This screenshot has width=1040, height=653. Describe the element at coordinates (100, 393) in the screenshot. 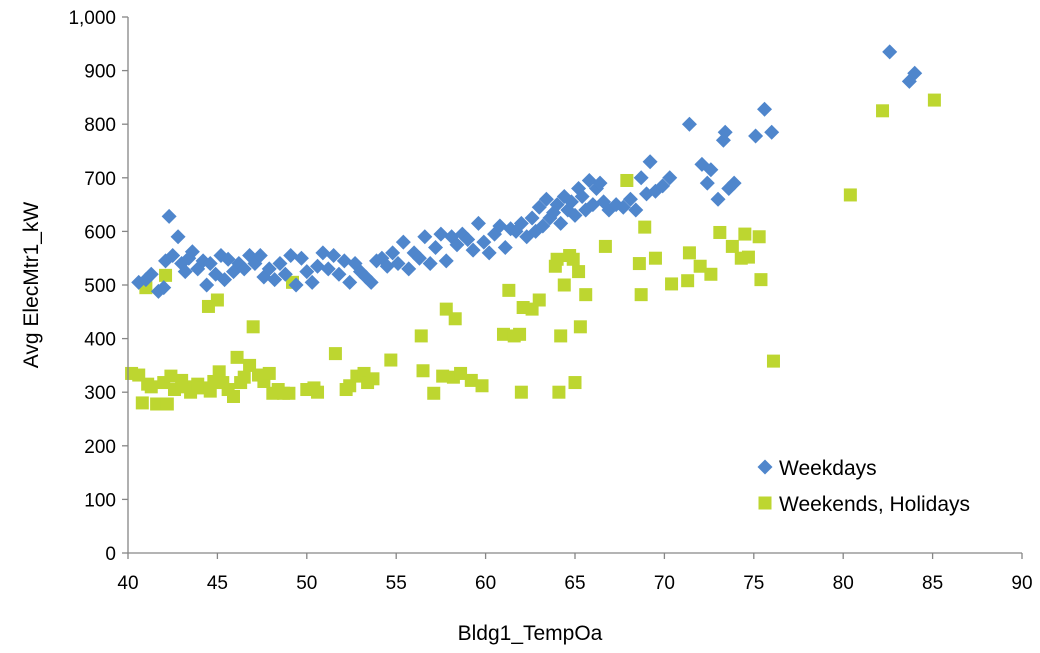

I see `y-tick-label: 300` at that location.